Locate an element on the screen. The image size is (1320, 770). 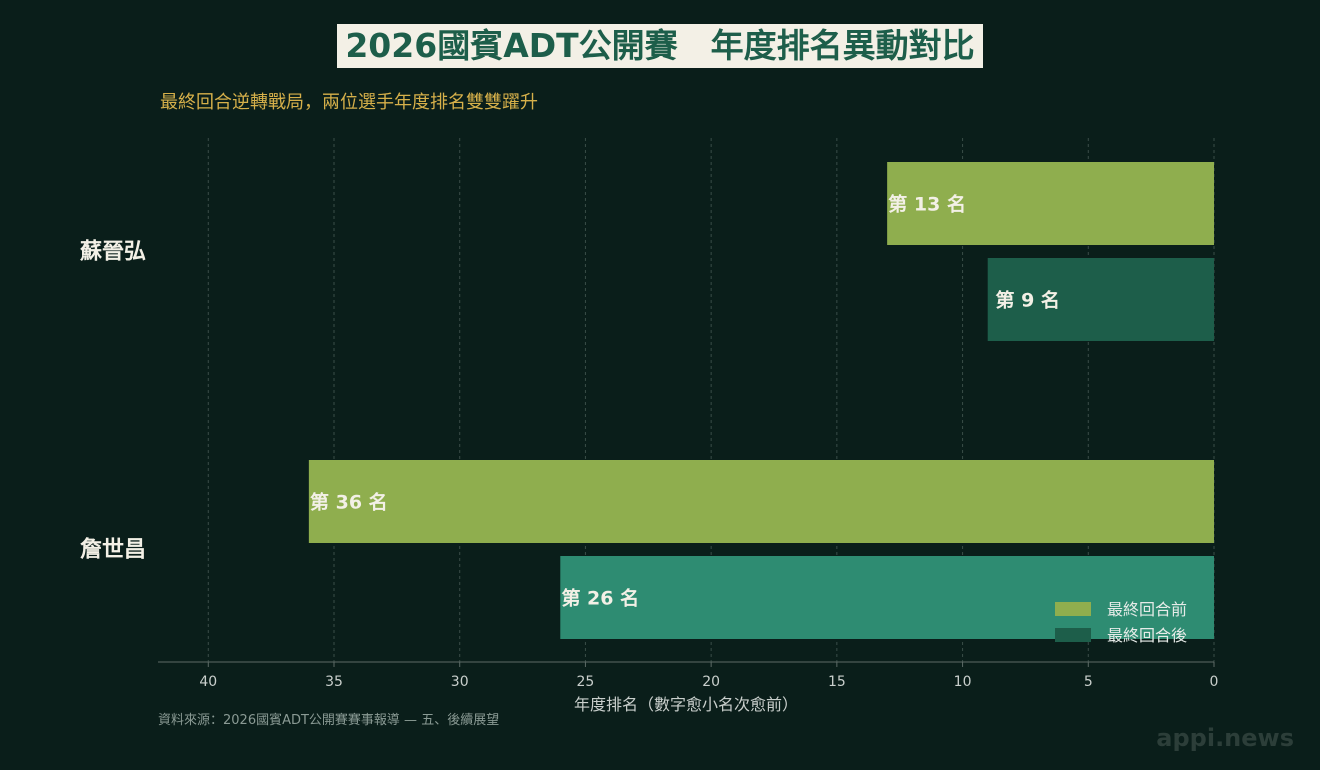
bar-value-label: 第 26 名 is located at coordinates (600, 598).